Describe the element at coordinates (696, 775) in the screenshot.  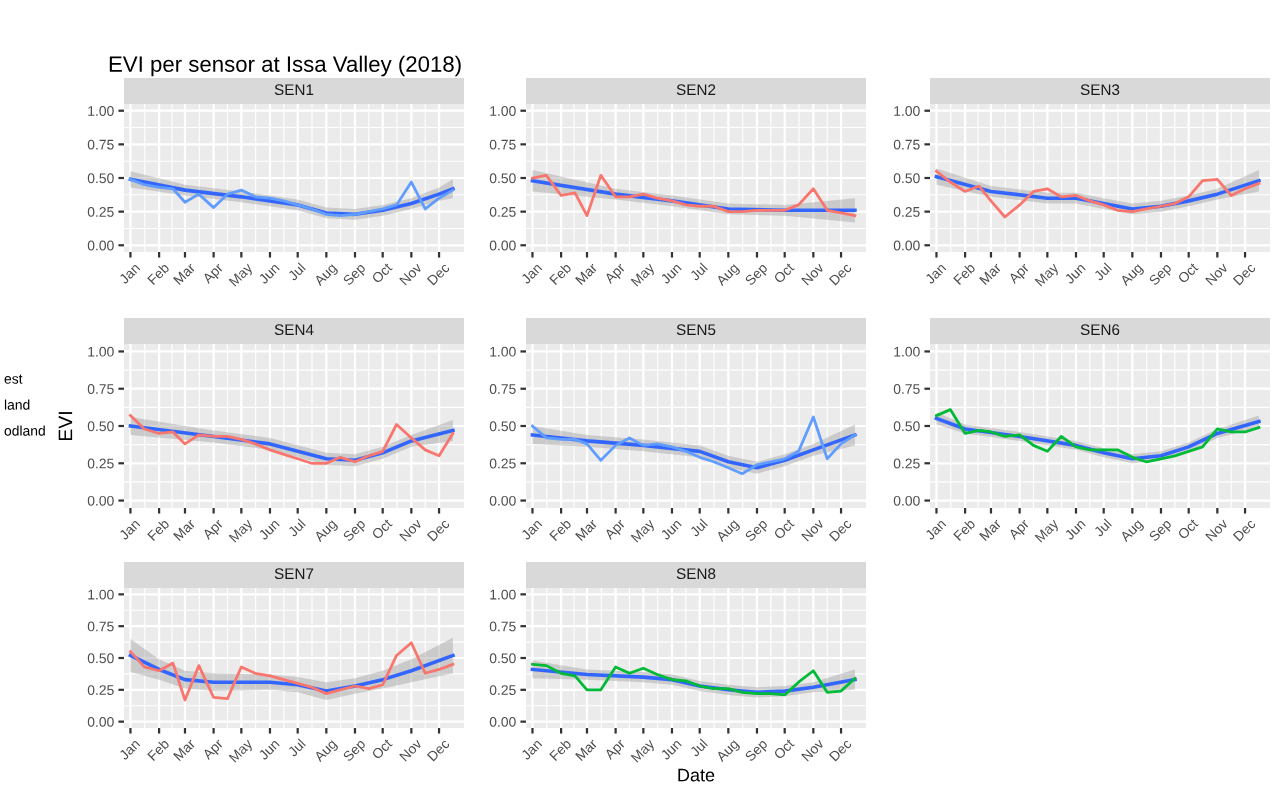
I see `x-axis-title: Date` at that location.